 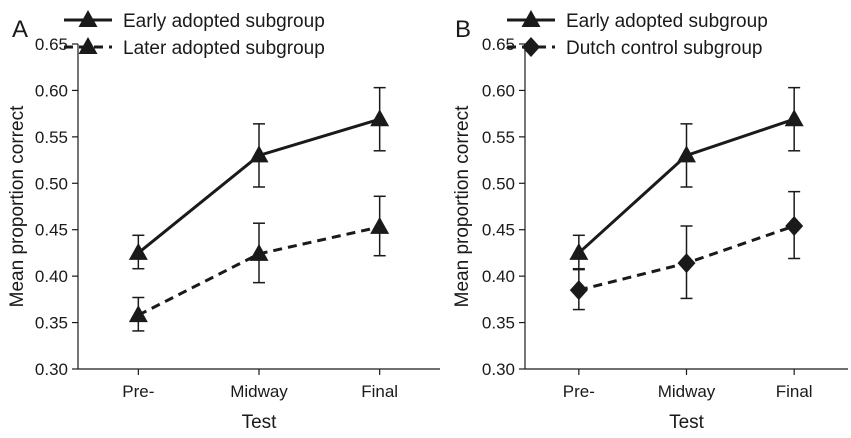 What do you see at coordinates (531, 47) in the screenshot?
I see `legend-marker-diamond` at bounding box center [531, 47].